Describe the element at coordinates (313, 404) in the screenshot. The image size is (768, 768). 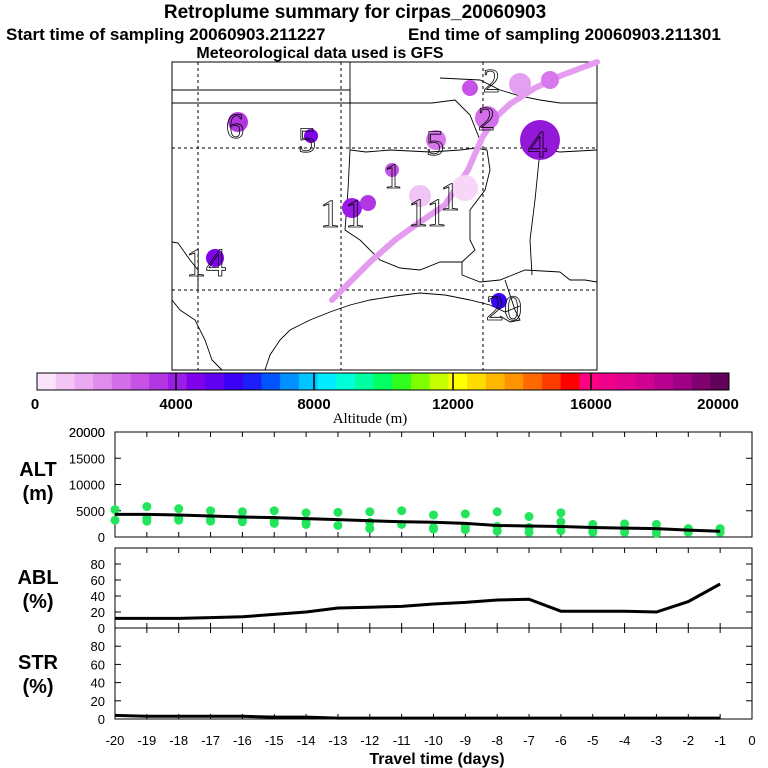
I see `colorbar-tick-label: 8000` at that location.